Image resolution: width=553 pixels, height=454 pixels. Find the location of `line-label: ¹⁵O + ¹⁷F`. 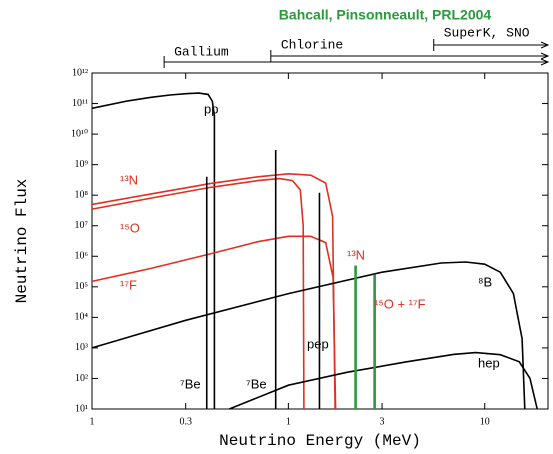

line-label: ¹⁵O + ¹⁷F is located at coordinates (400, 303).